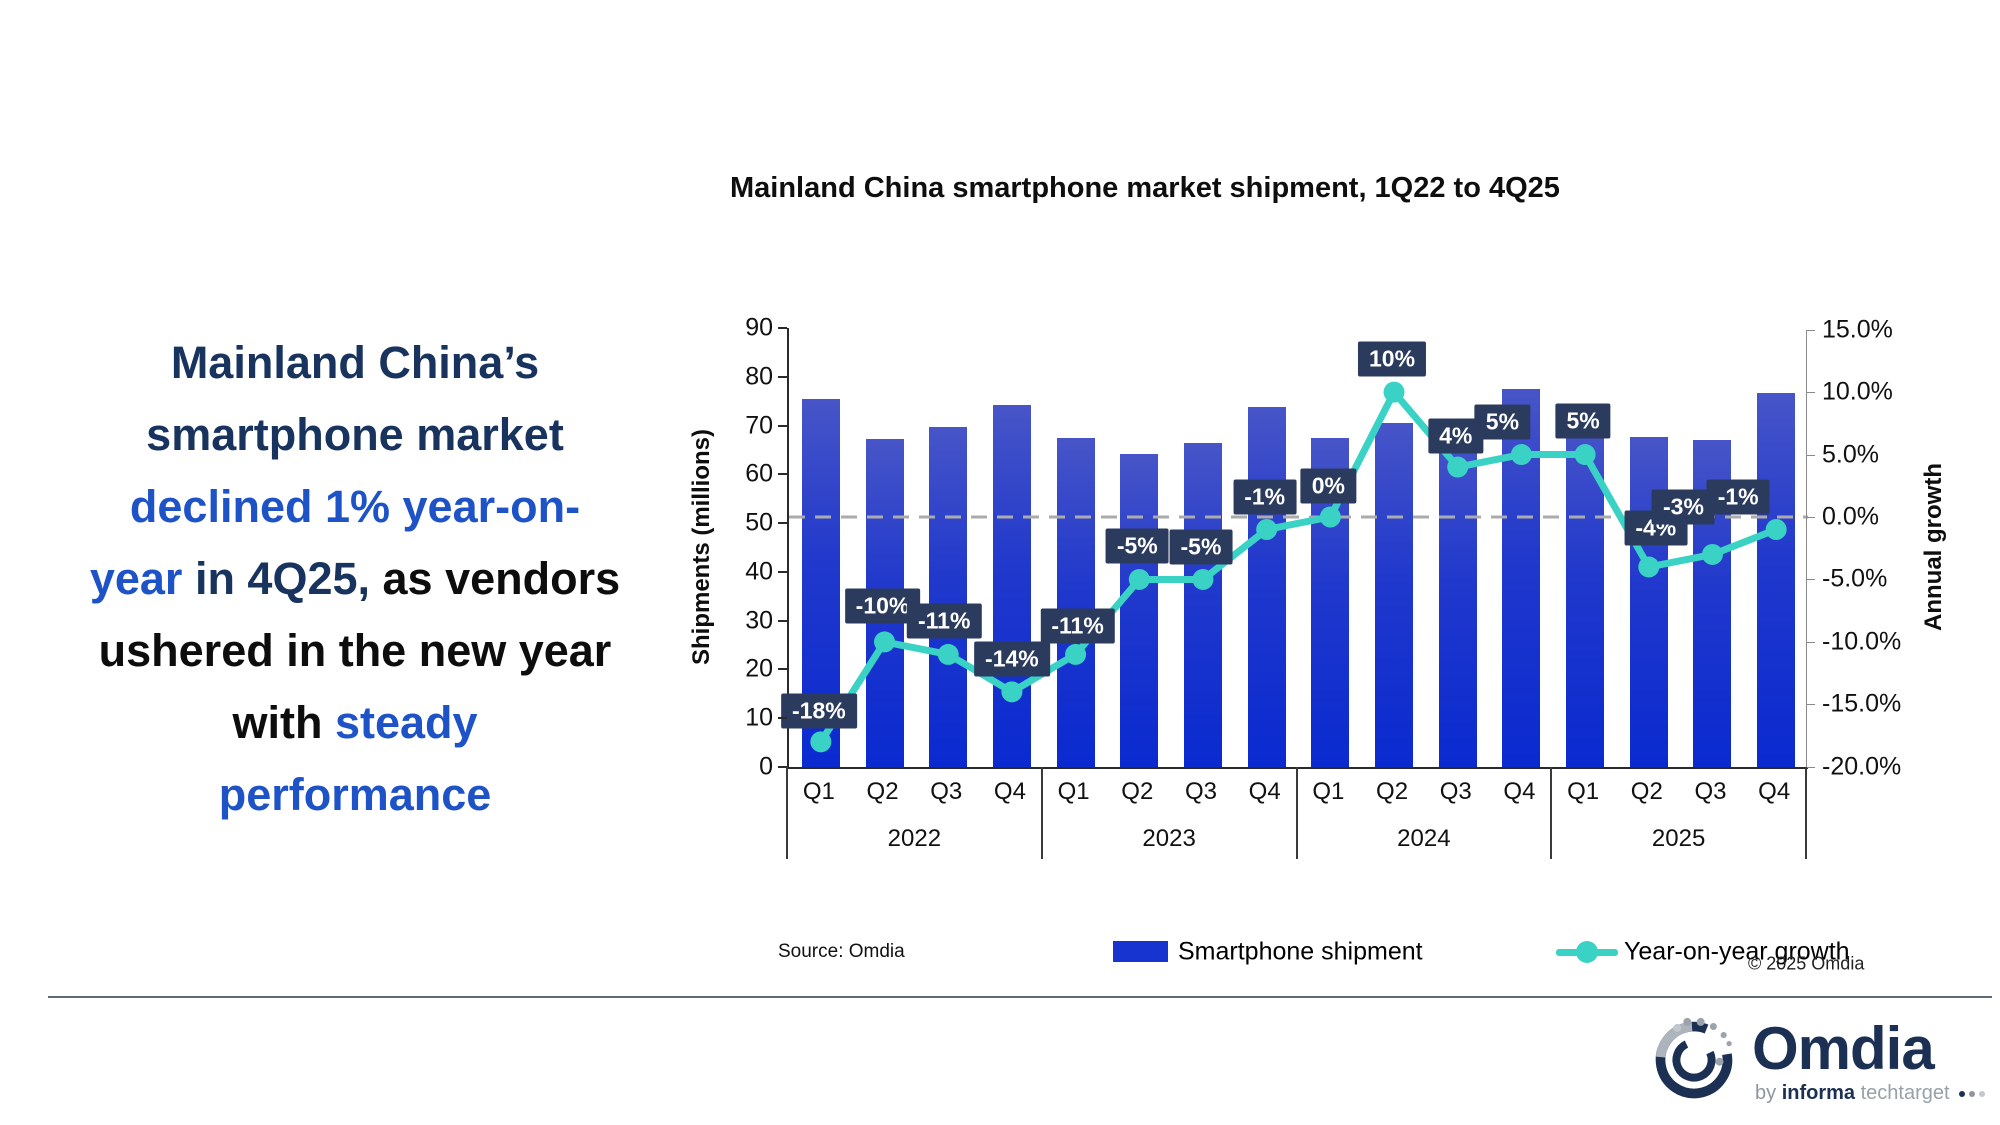 This screenshot has width=2000, height=1125. I want to click on headline-line-4: year in 4Q25, as vendors, so click(355, 579).